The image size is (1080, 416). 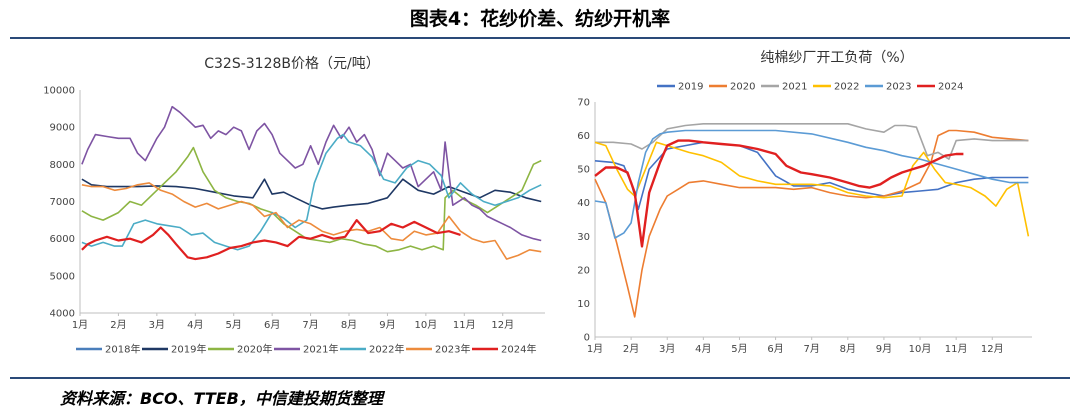 What do you see at coordinates (62, 314) in the screenshot?
I see `y-tick-label: 4000` at bounding box center [62, 314].